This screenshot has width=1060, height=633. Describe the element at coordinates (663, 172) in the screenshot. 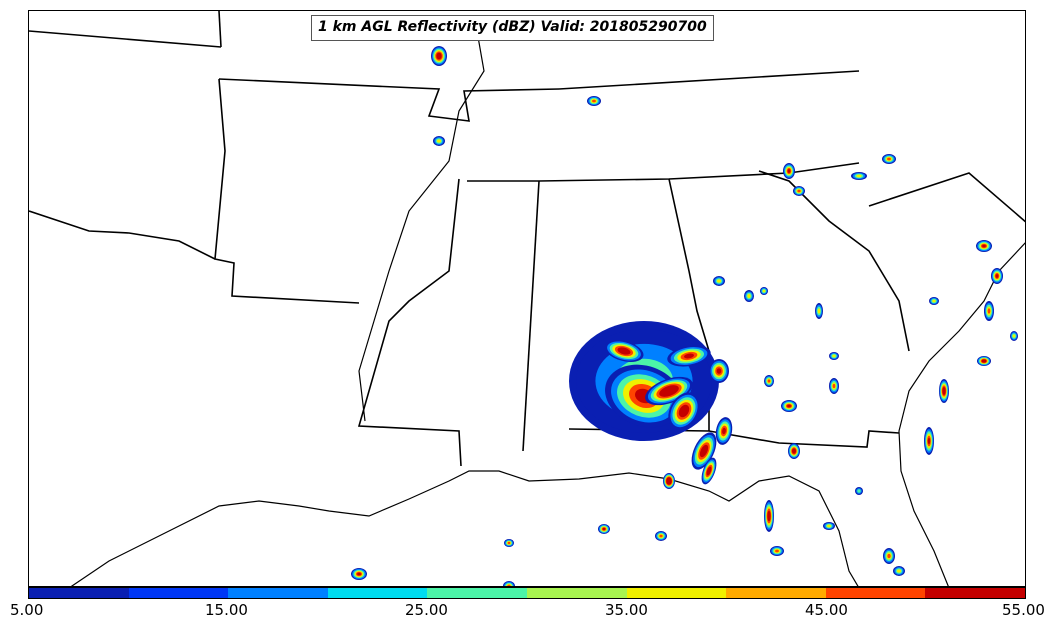

I see `border-tennessee-south` at that location.